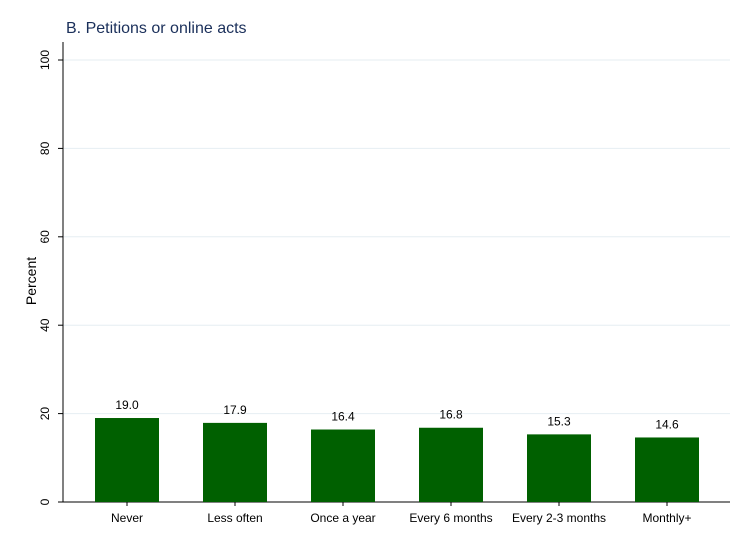 The width and height of the screenshot is (750, 545). What do you see at coordinates (342, 518) in the screenshot?
I see `x-category-label: Once a year` at bounding box center [342, 518].